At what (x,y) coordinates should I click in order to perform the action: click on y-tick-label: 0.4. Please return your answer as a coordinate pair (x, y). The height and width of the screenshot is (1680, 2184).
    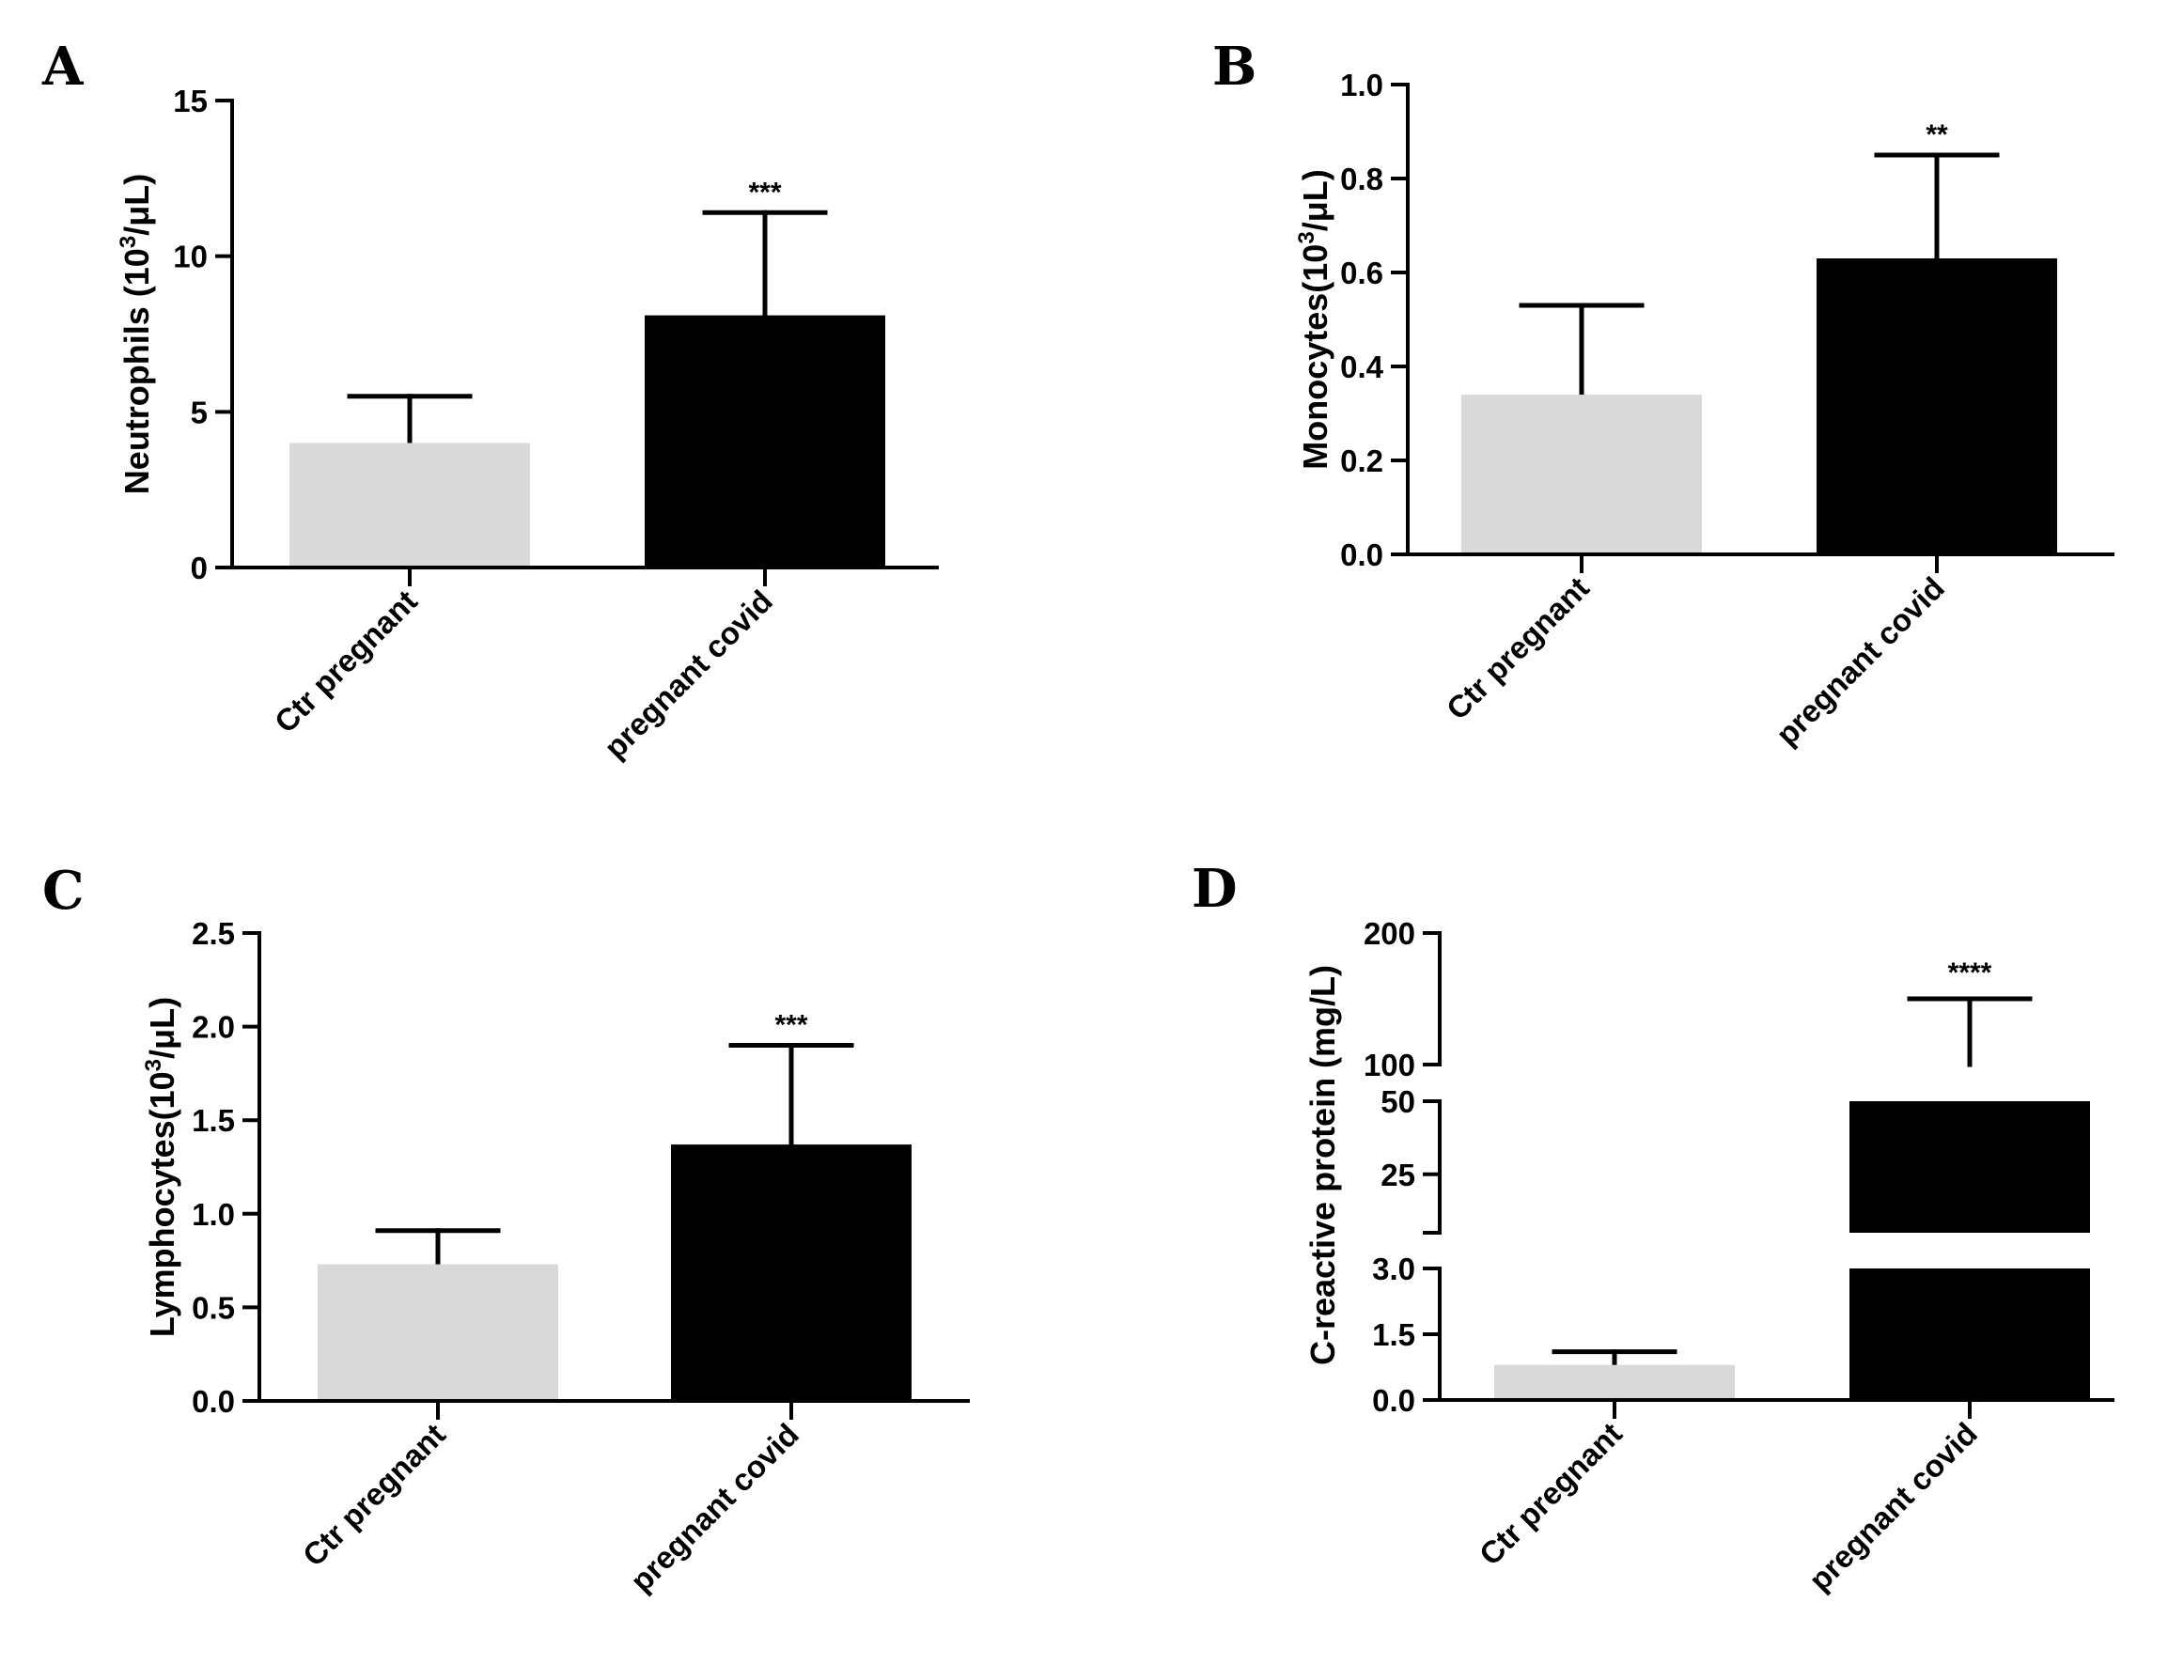
    Looking at the image, I should click on (1362, 367).